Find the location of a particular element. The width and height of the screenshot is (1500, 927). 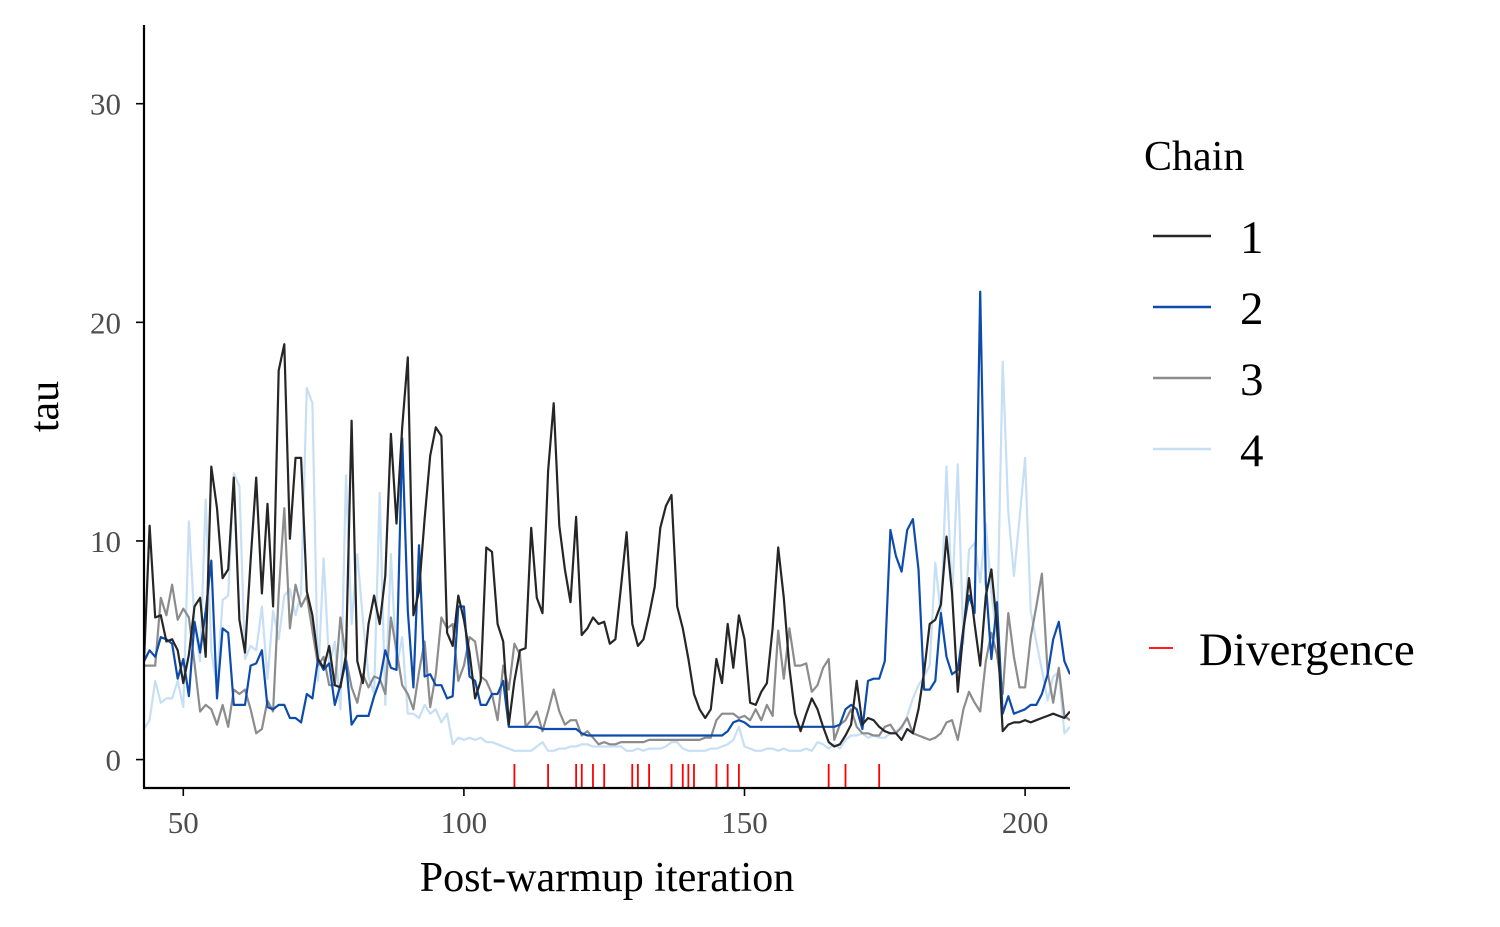

y-tick-label: 30 is located at coordinates (105, 104).